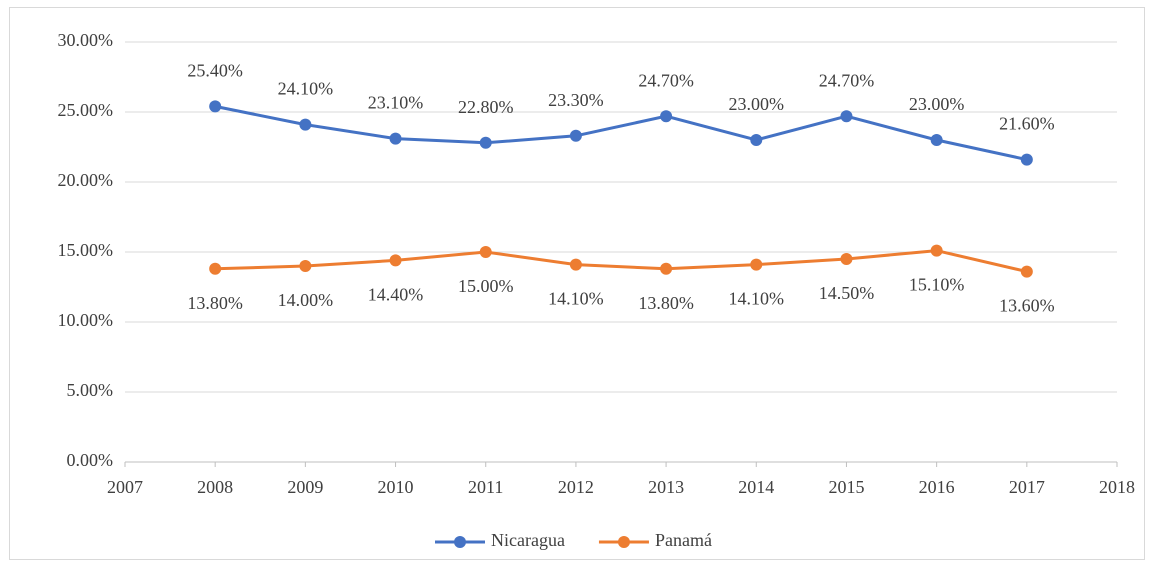  Describe the element at coordinates (486, 286) in the screenshot. I see `data-label: 15.00%` at that location.